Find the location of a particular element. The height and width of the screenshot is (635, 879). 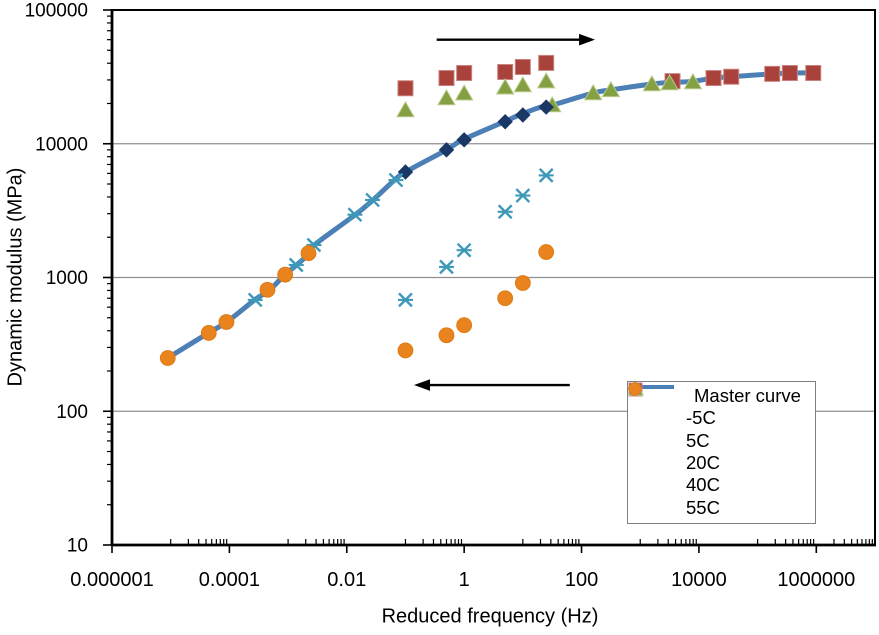

y-tick-label: 1000 is located at coordinates (67, 278).